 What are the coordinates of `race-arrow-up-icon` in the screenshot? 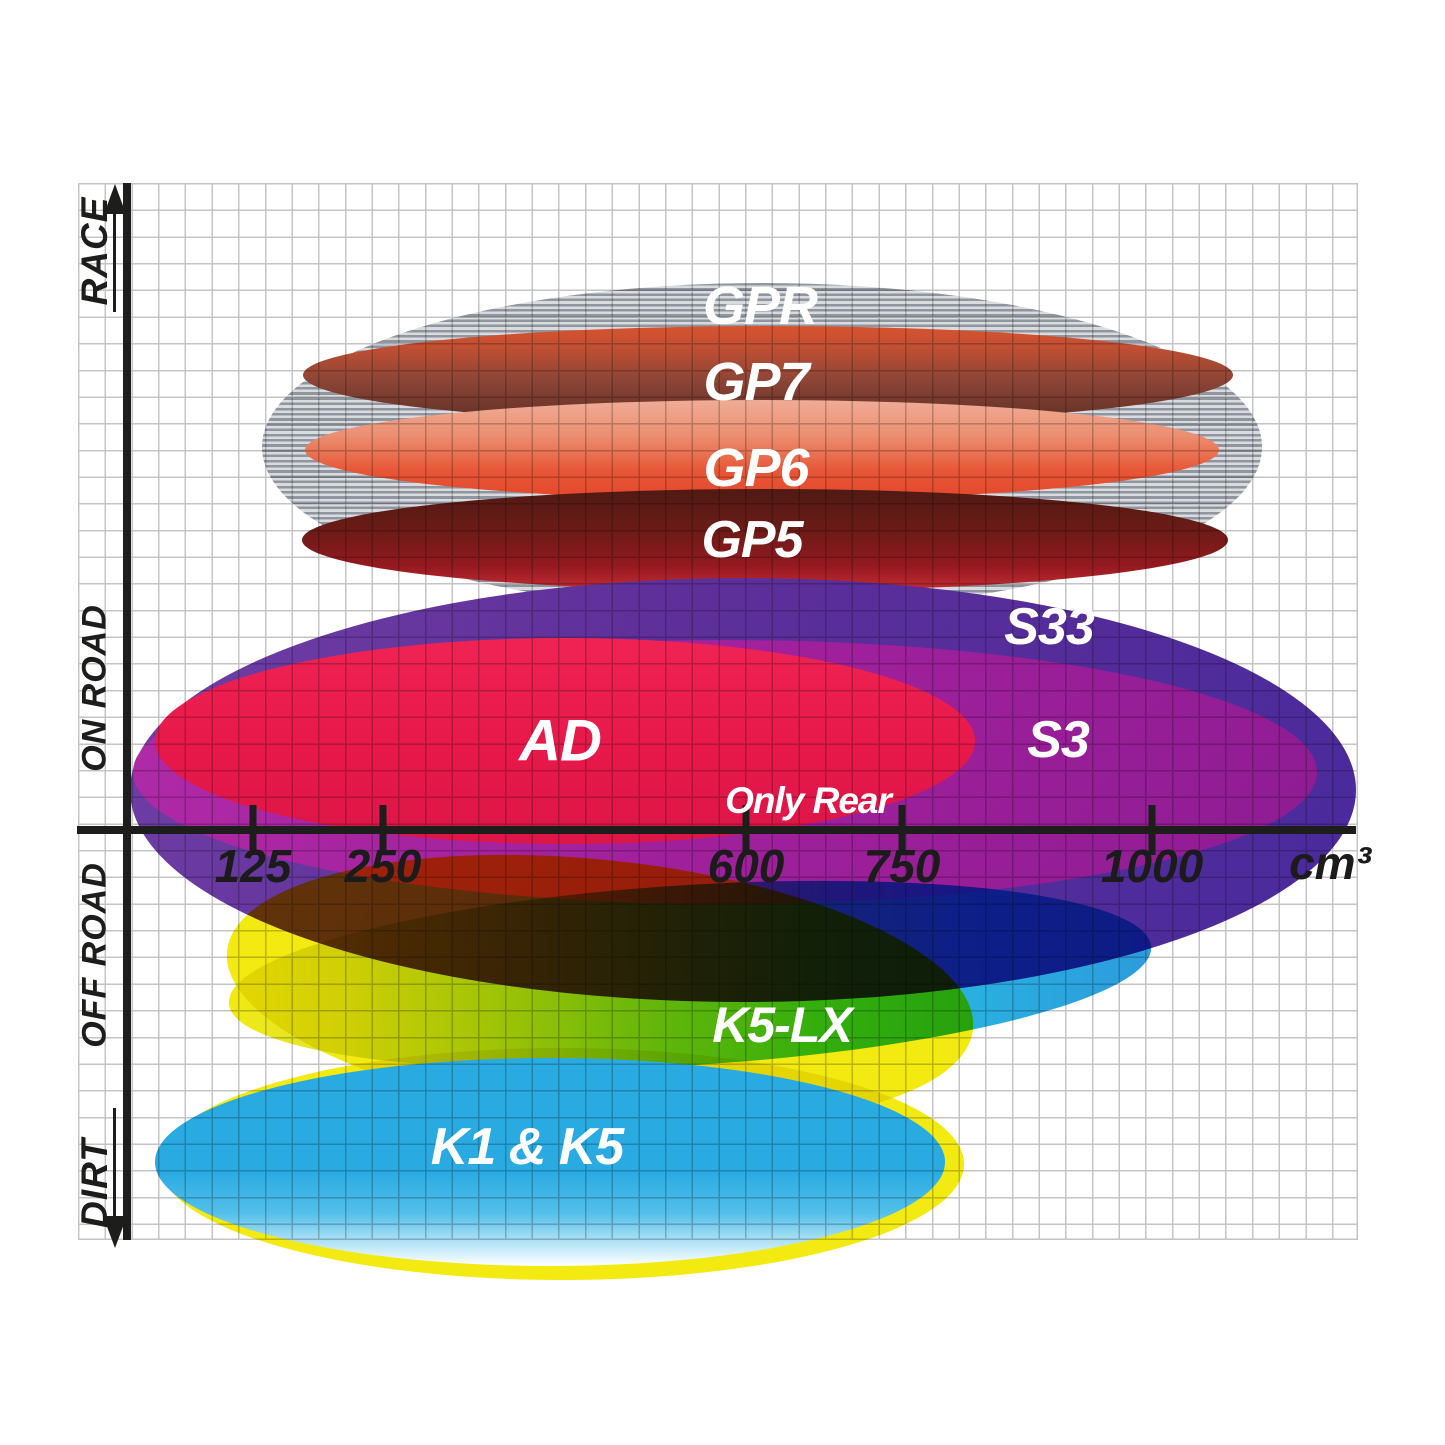 It's located at (115, 199).